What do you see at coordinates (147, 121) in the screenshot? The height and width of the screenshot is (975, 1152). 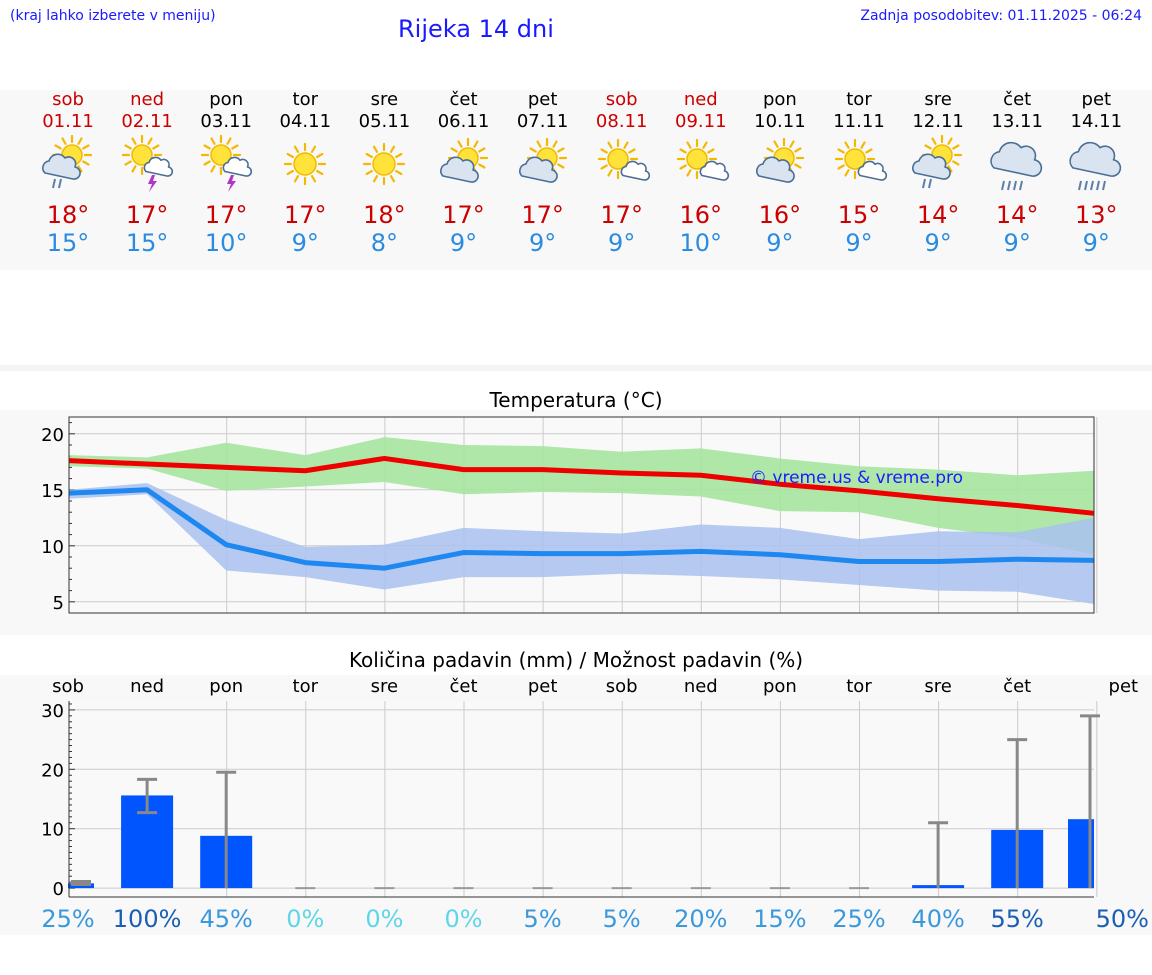 I see `day-date: 02.11` at bounding box center [147, 121].